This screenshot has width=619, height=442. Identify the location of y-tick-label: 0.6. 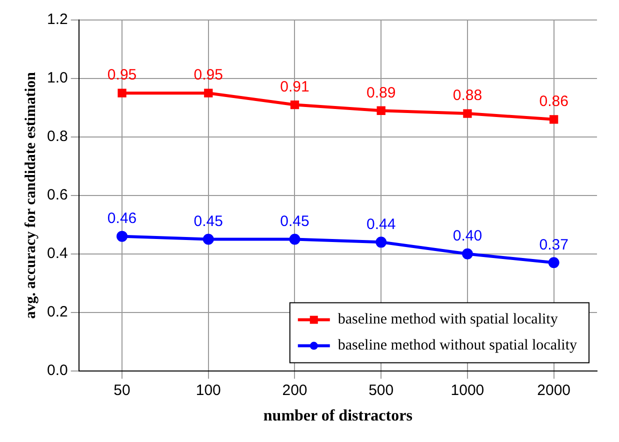
(57, 195).